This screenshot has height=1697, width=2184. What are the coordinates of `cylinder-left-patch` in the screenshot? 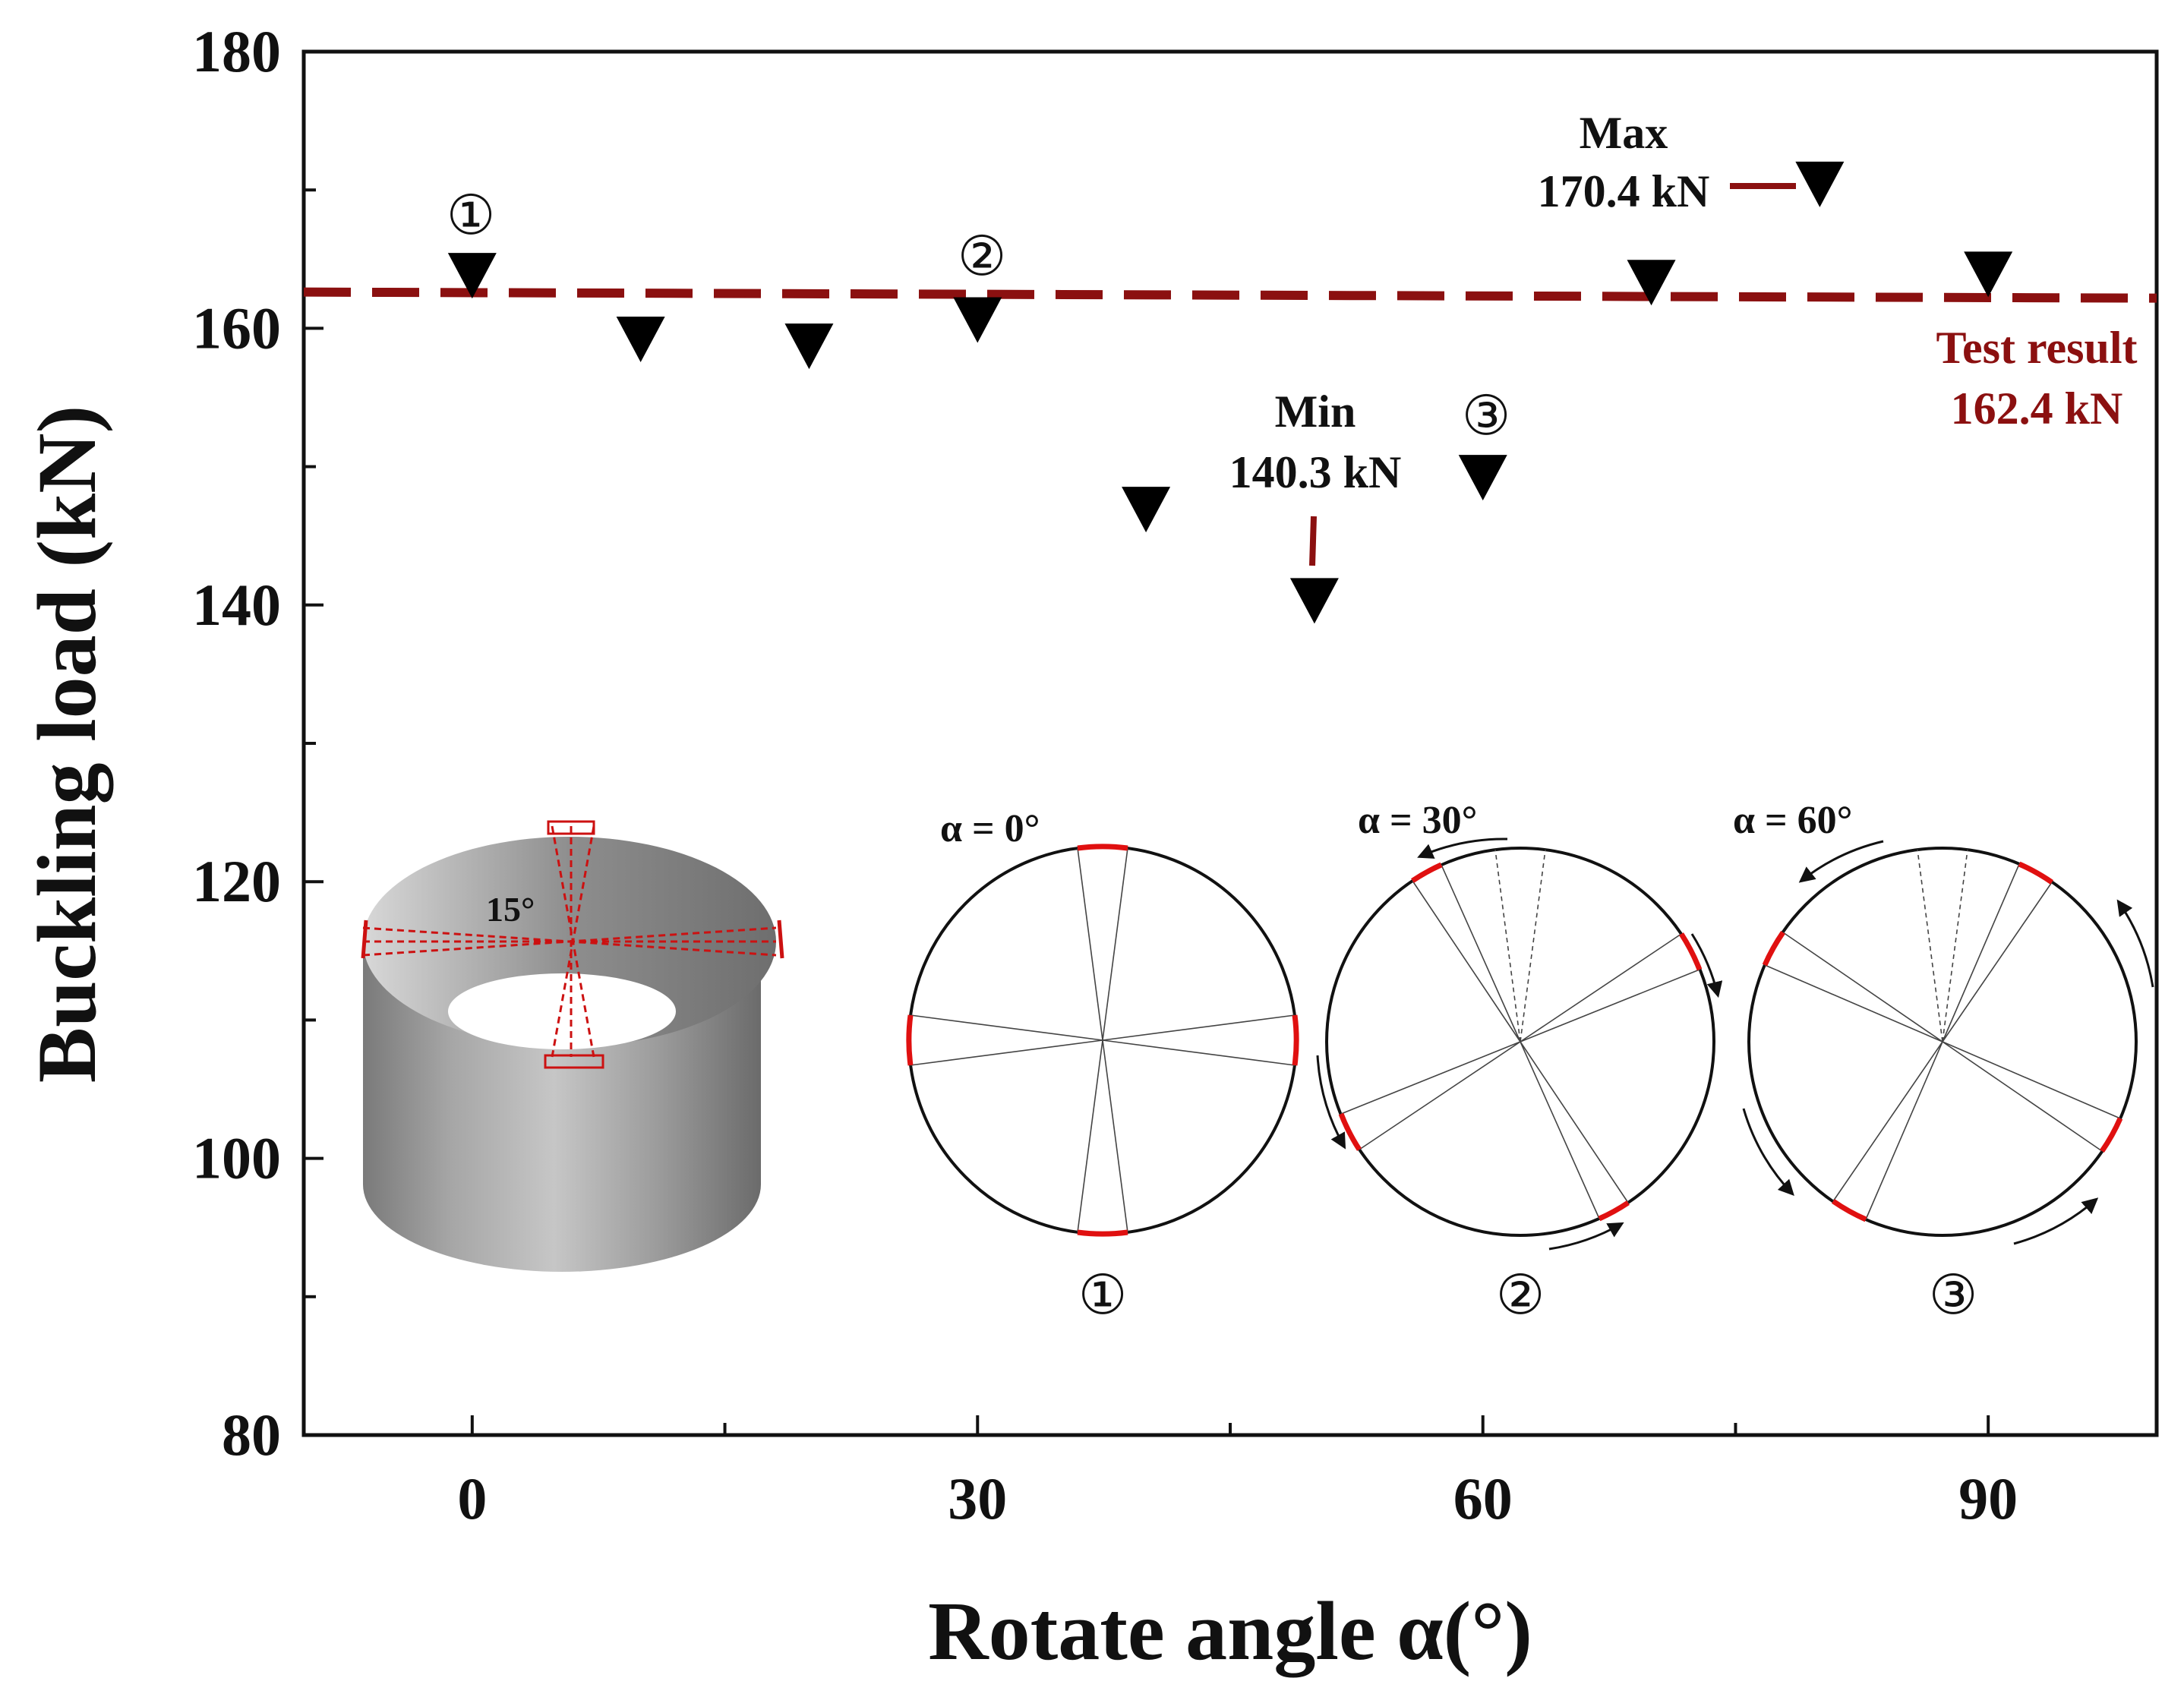 It's located at (364, 939).